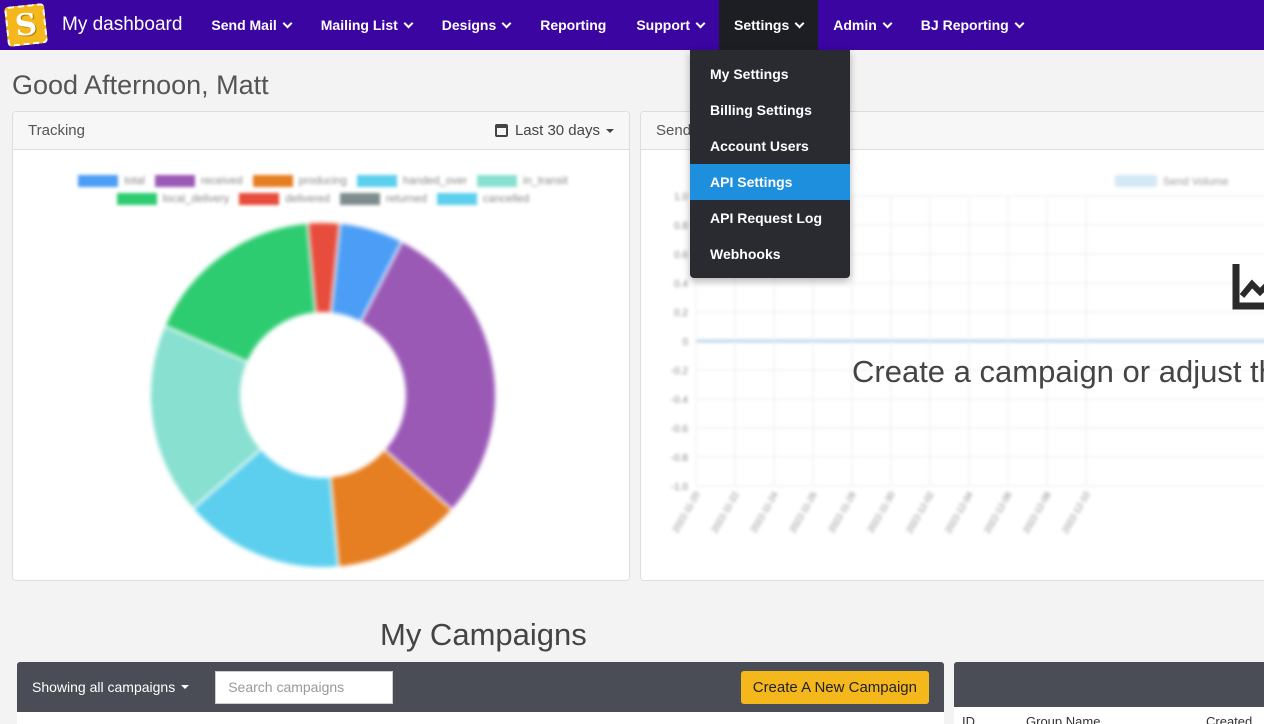  Describe the element at coordinates (322, 181) in the screenshot. I see `legend-label: producing` at that location.